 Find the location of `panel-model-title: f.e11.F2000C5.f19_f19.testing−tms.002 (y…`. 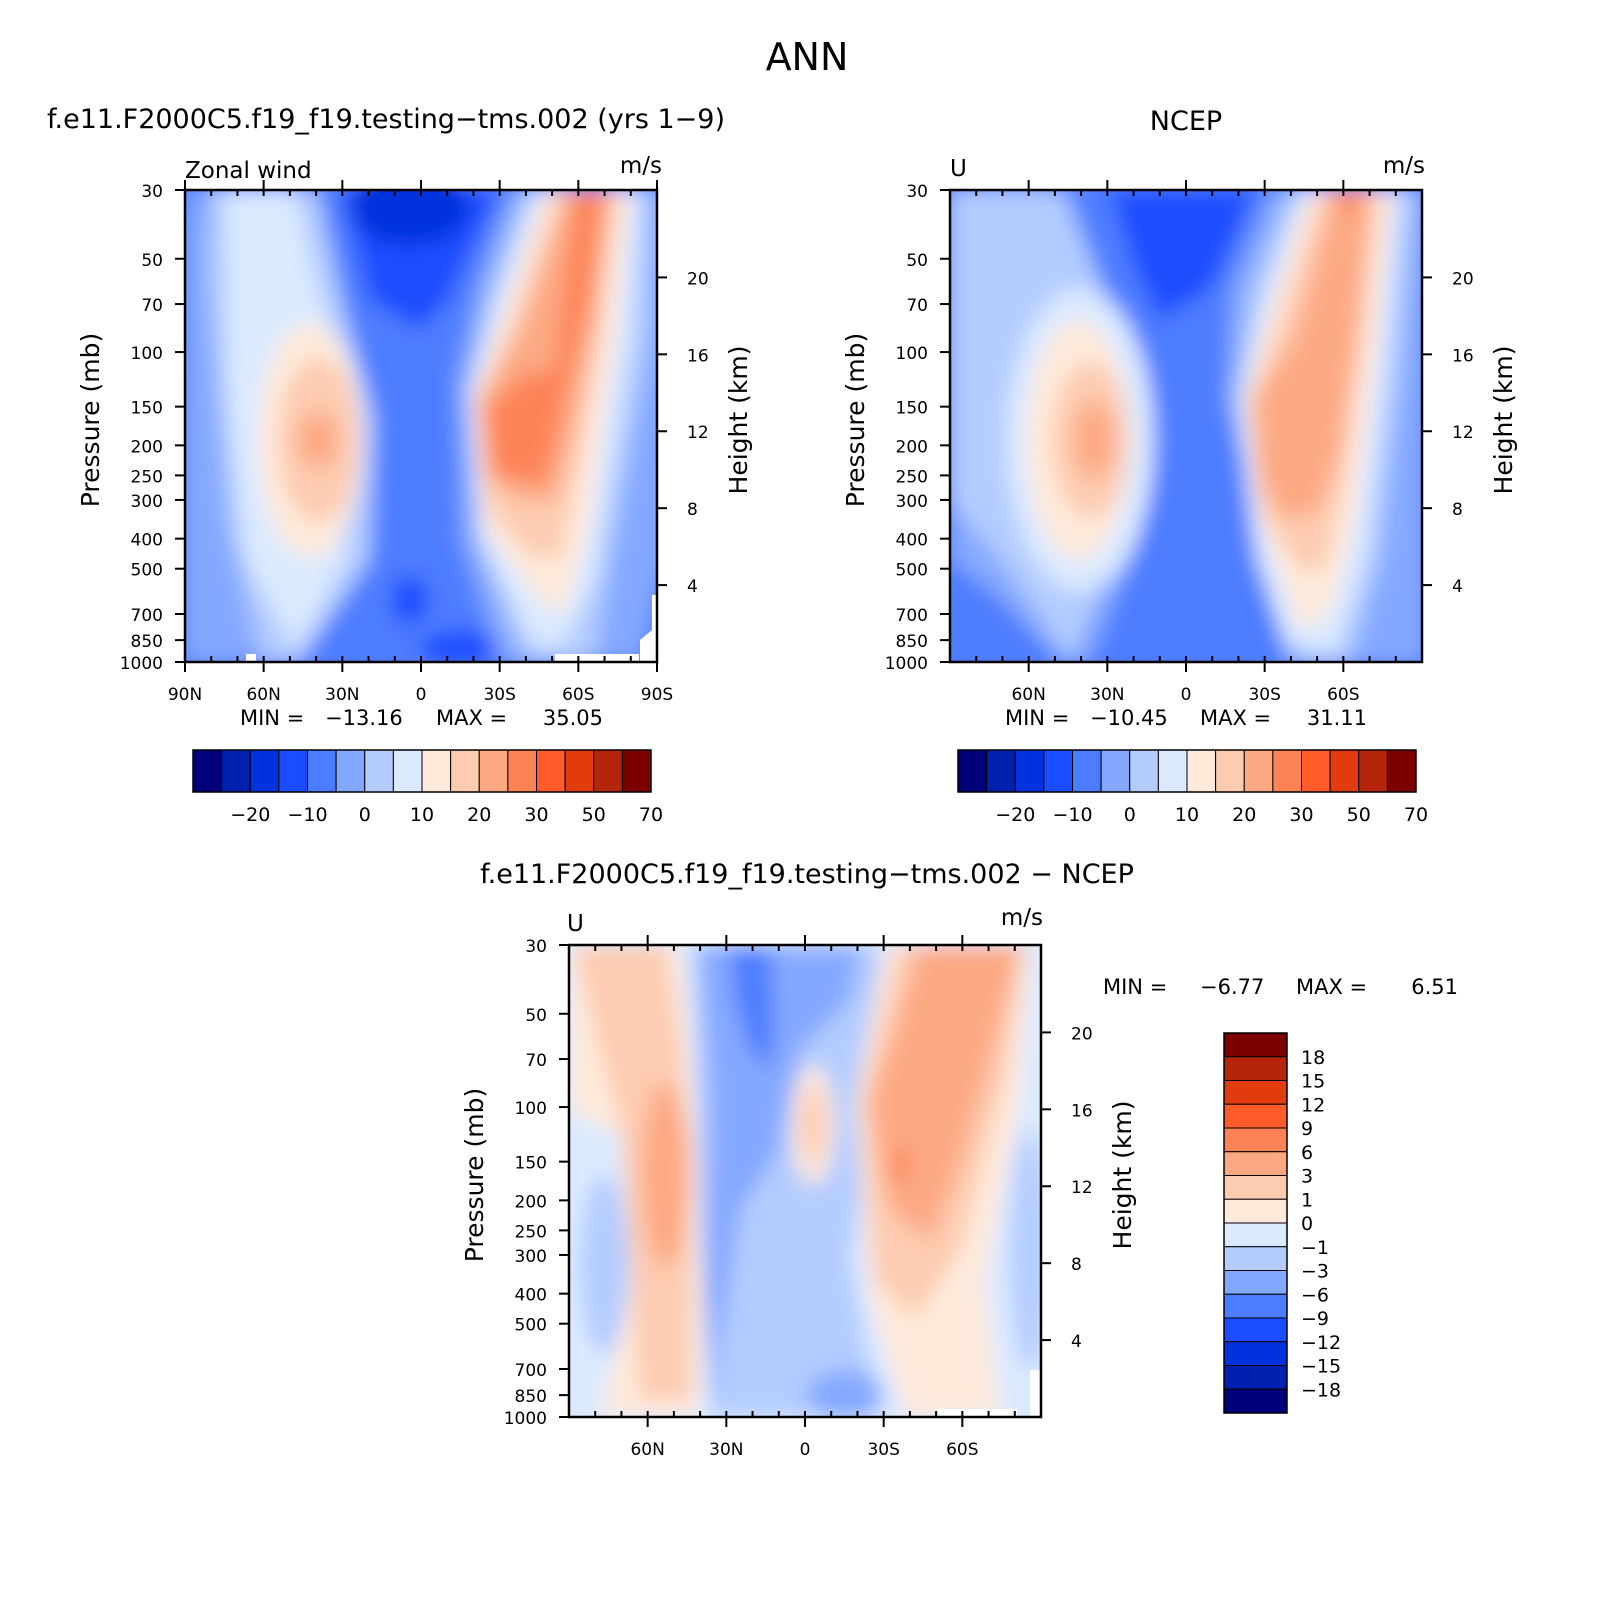

panel-model-title: f.e11.F2000C5.f19_f19.testing−tms.002 (y… is located at coordinates (386, 119).